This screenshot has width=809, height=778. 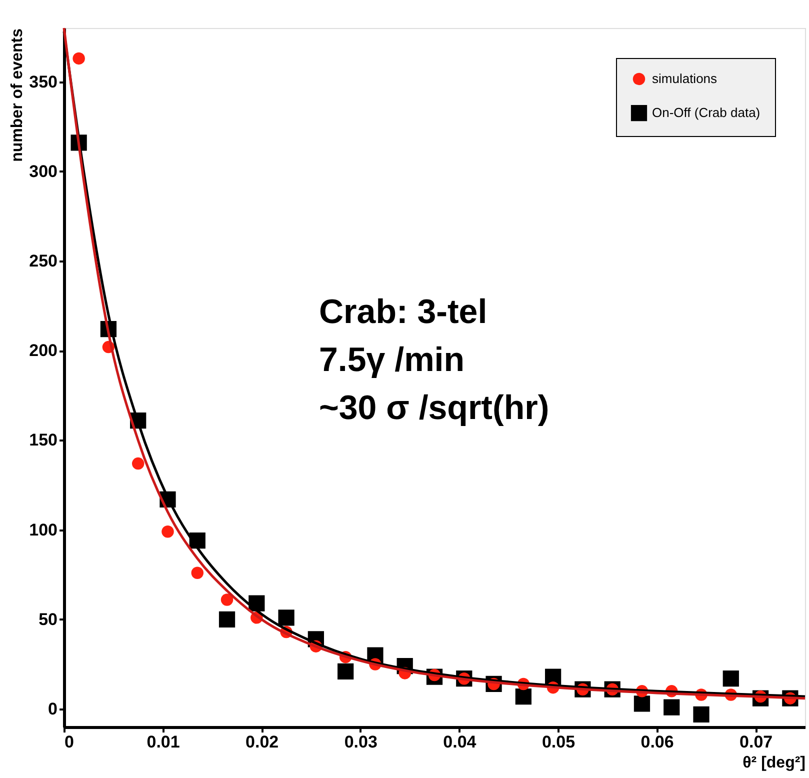 I want to click on x-tick-label: 0, so click(x=69, y=742).